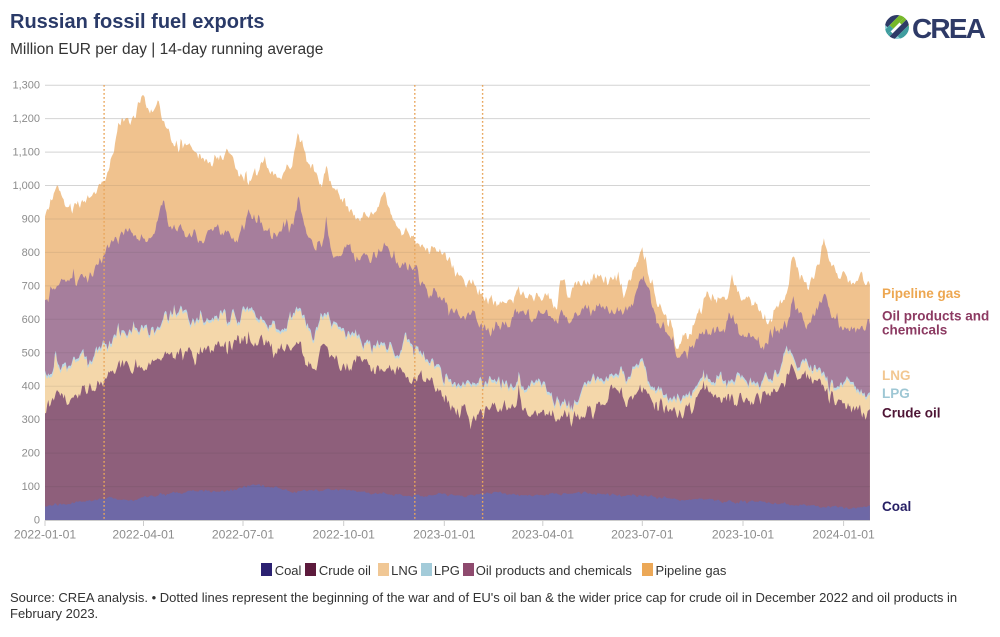 This screenshot has width=1000, height=637. What do you see at coordinates (843, 535) in the screenshot?
I see `svg-text: 2024-01-01` at bounding box center [843, 535].